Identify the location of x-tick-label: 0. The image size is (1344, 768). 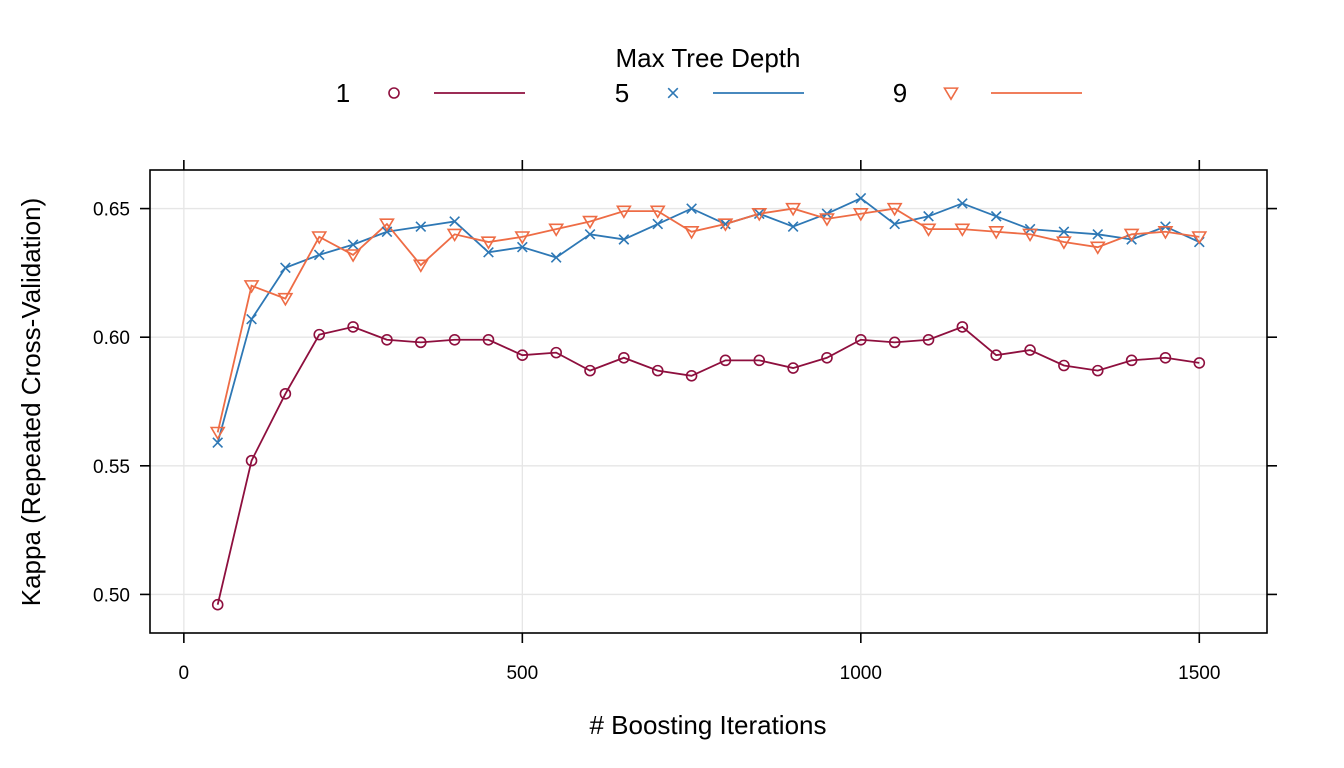
(184, 673).